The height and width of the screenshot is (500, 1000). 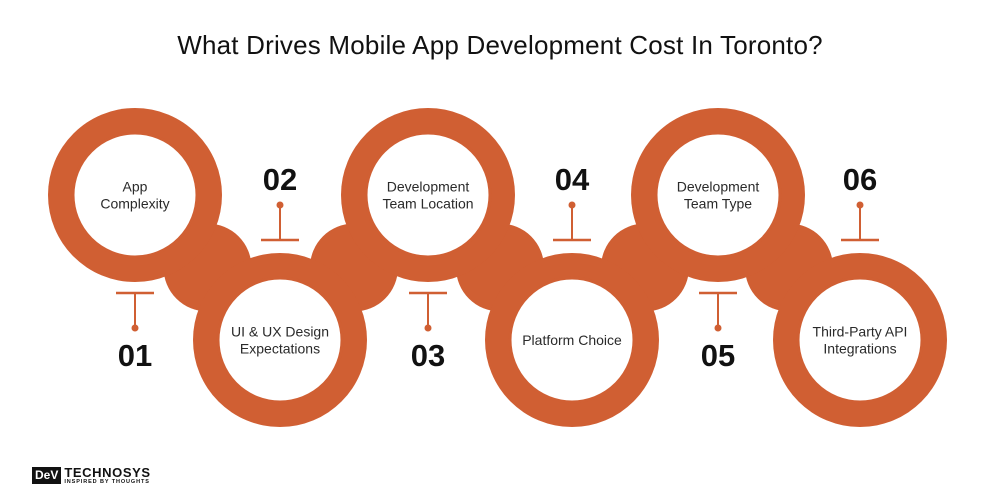 I want to click on step-label-3: Development Team Location, so click(x=427, y=195).